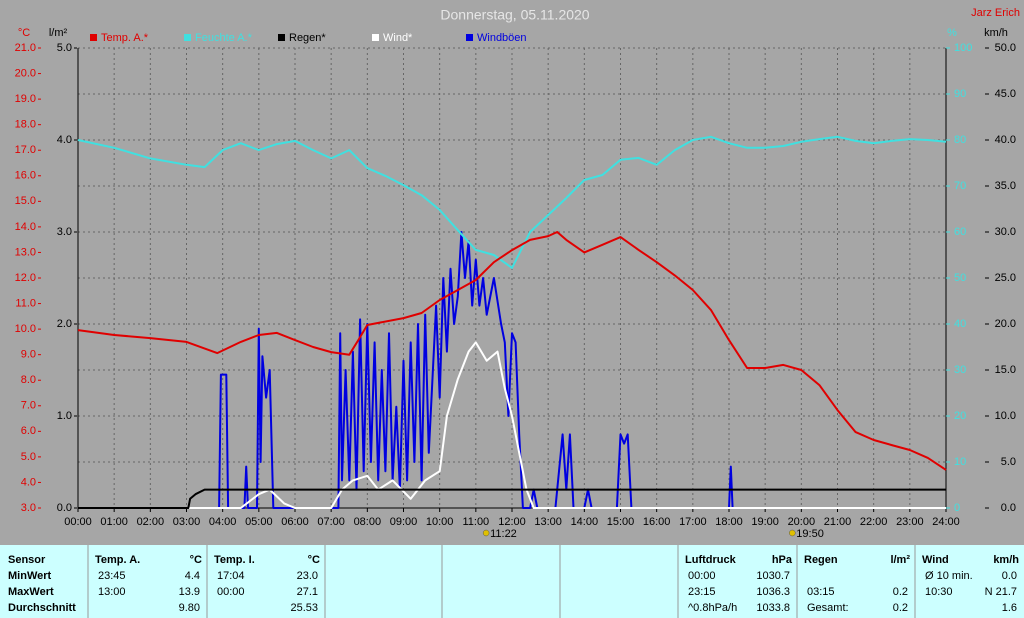  What do you see at coordinates (960, 416) in the screenshot?
I see `y-tick-label: 20` at bounding box center [960, 416].